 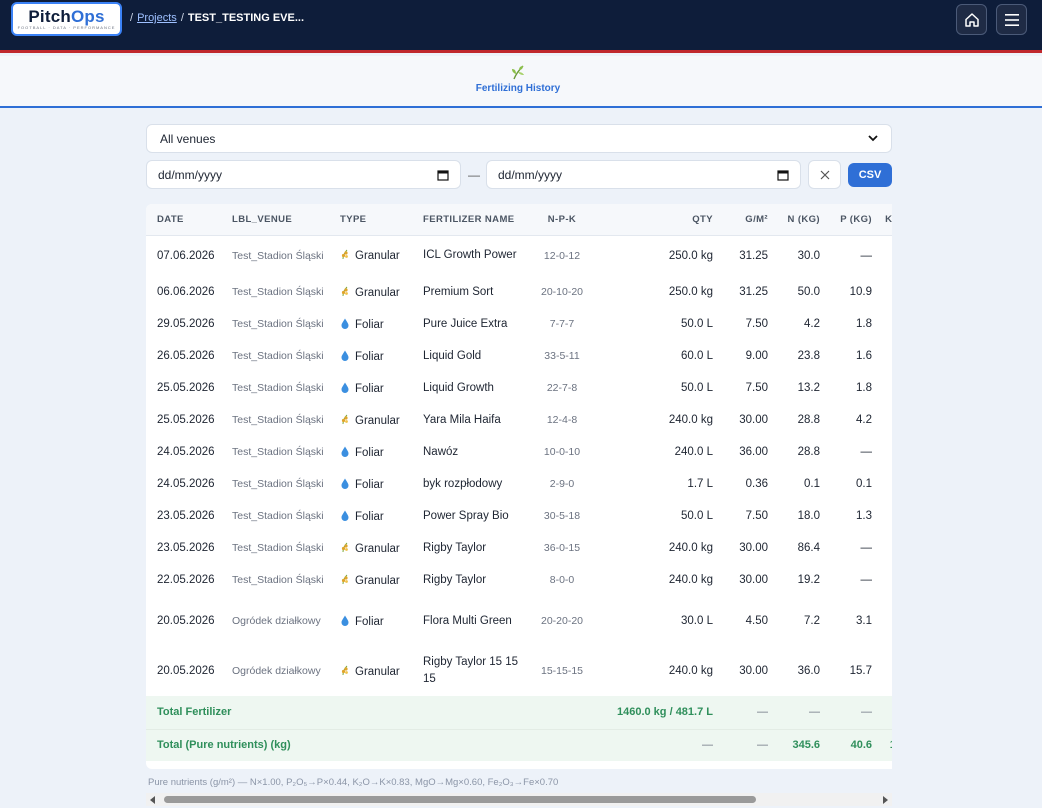 What do you see at coordinates (562, 219) in the screenshot?
I see `column-header-npk: N-P-K` at bounding box center [562, 219].